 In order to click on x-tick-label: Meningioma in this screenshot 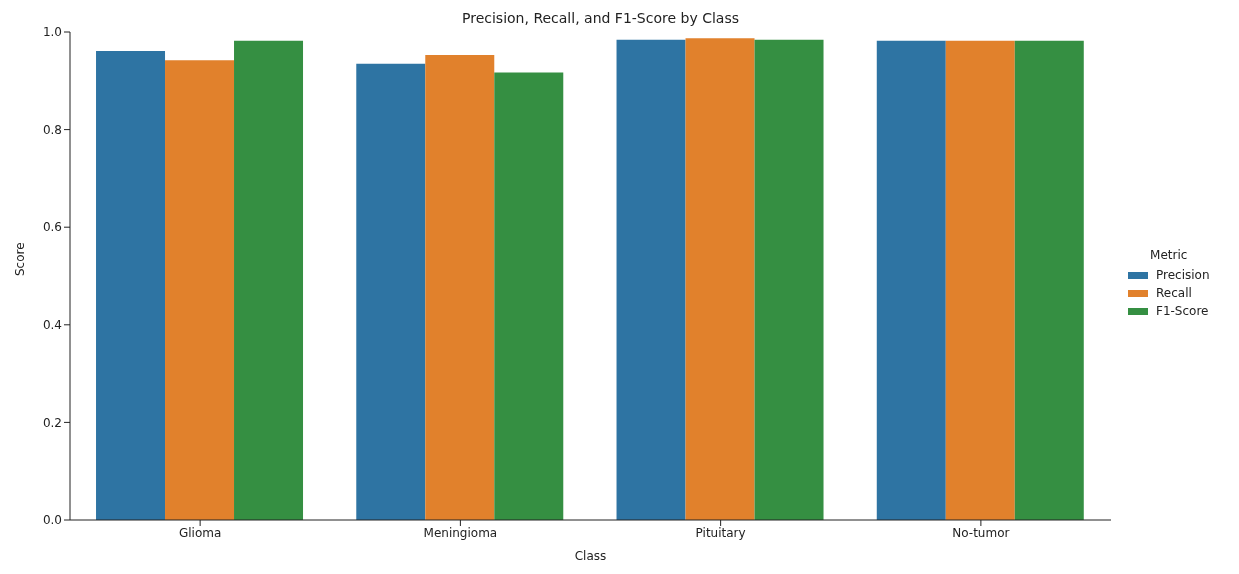, I will do `click(460, 532)`.